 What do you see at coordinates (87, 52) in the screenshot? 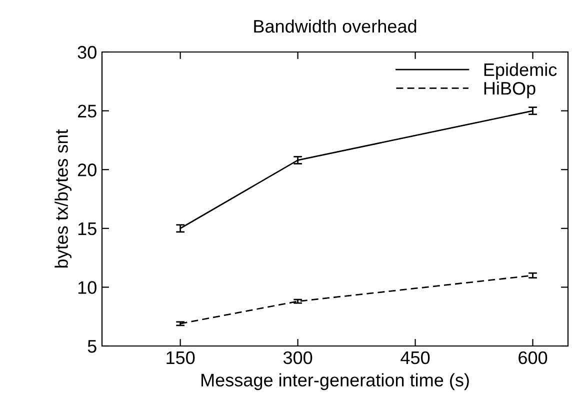
I see `y-tick-label: 30` at bounding box center [87, 52].